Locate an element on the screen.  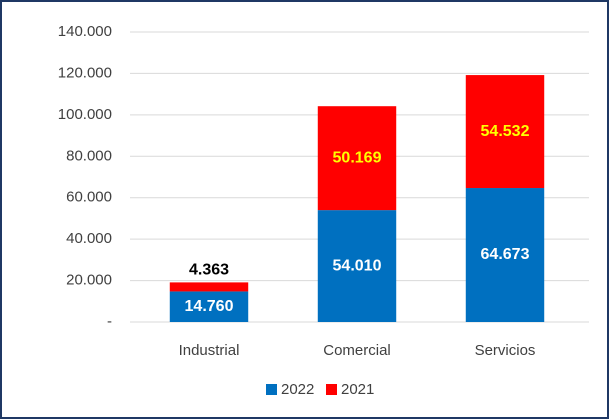
data-label: 4.363 is located at coordinates (209, 270).